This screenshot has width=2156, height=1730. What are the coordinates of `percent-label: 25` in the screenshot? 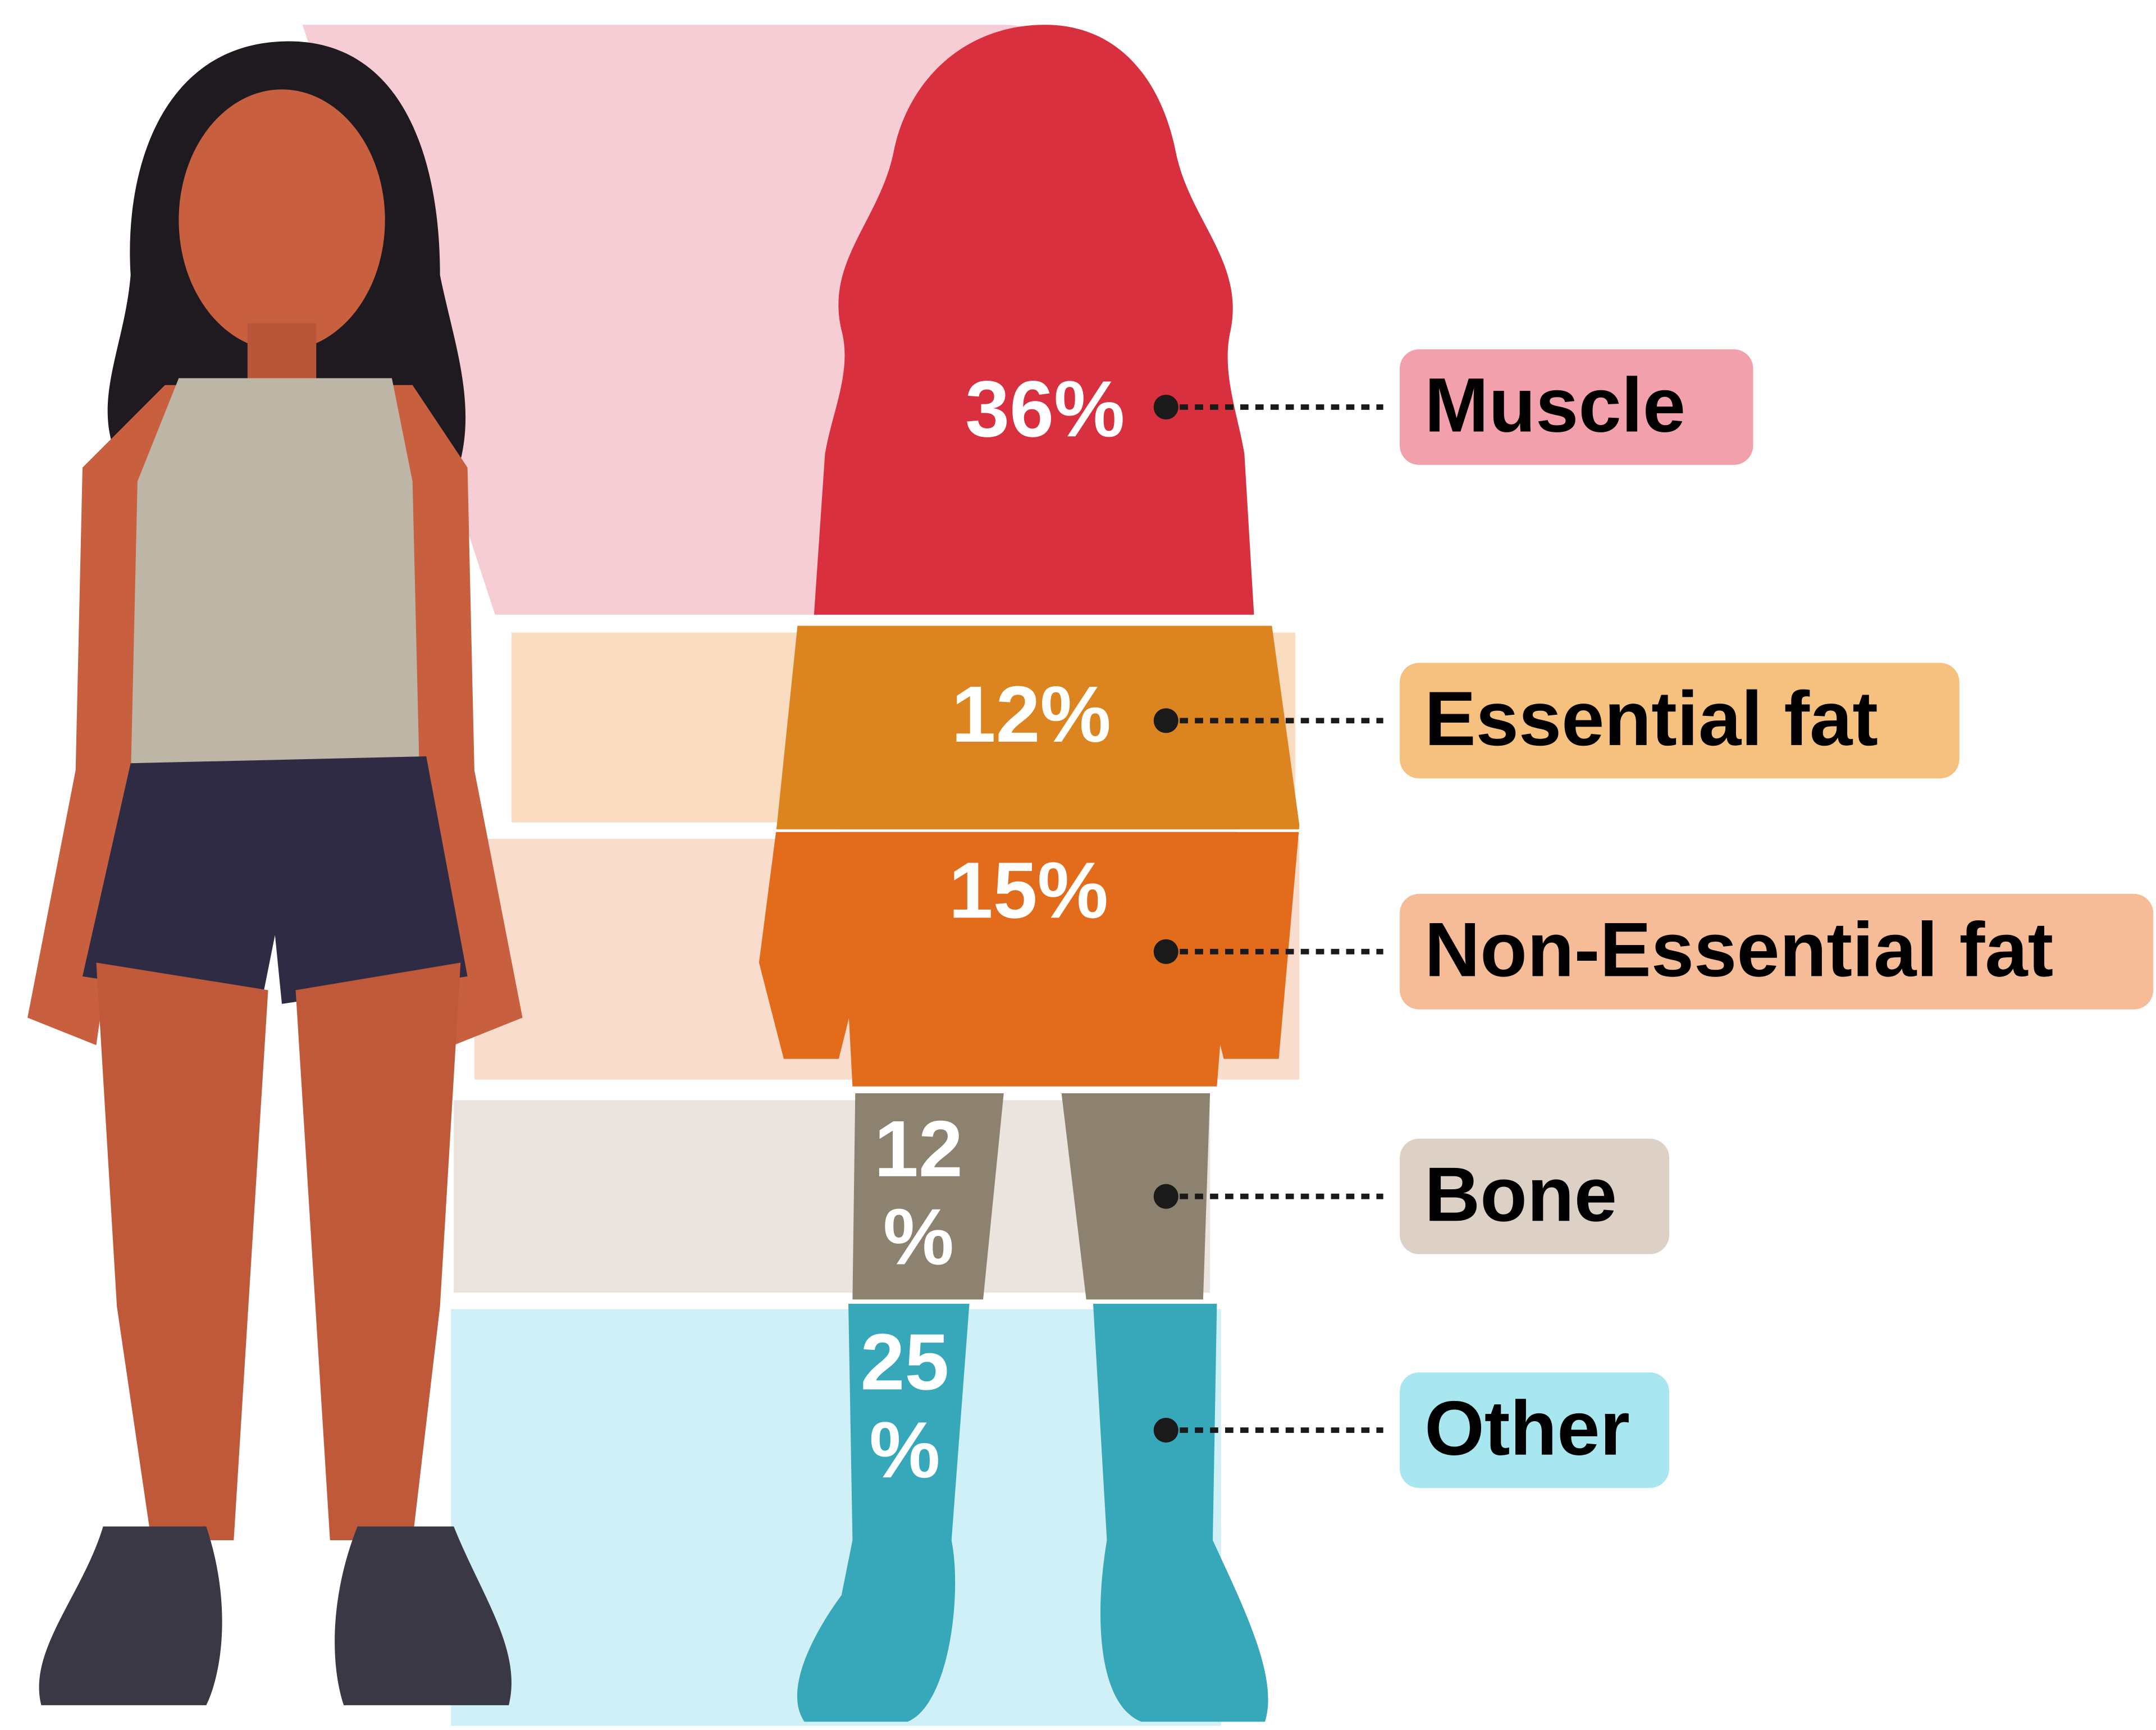 It's located at (904, 1362).